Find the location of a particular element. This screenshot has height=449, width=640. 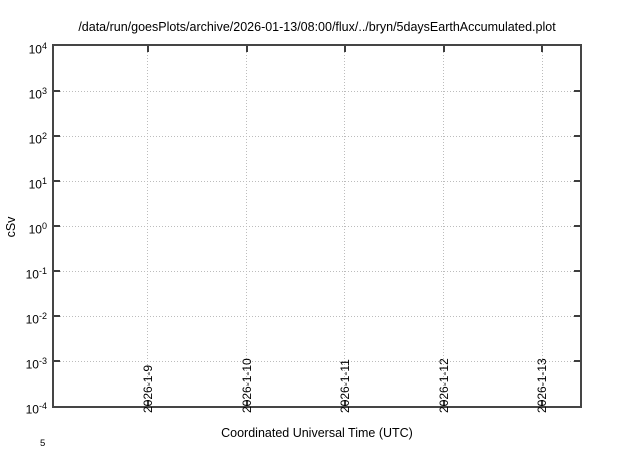

clipped-next-panel-tick-fragment: 5 is located at coordinates (43, 443).